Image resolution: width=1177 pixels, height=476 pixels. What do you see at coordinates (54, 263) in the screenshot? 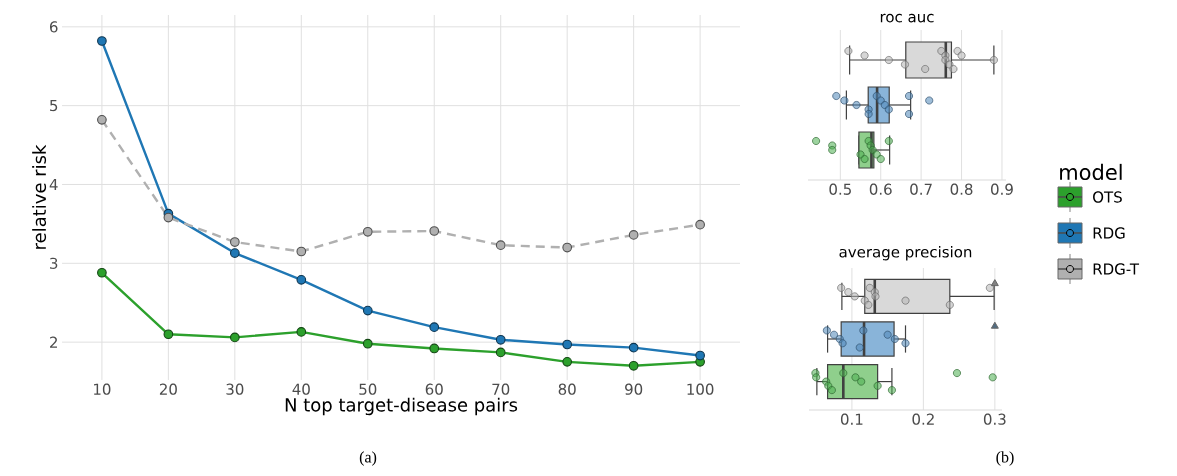
I see `y-tick-label: 3` at bounding box center [54, 263].